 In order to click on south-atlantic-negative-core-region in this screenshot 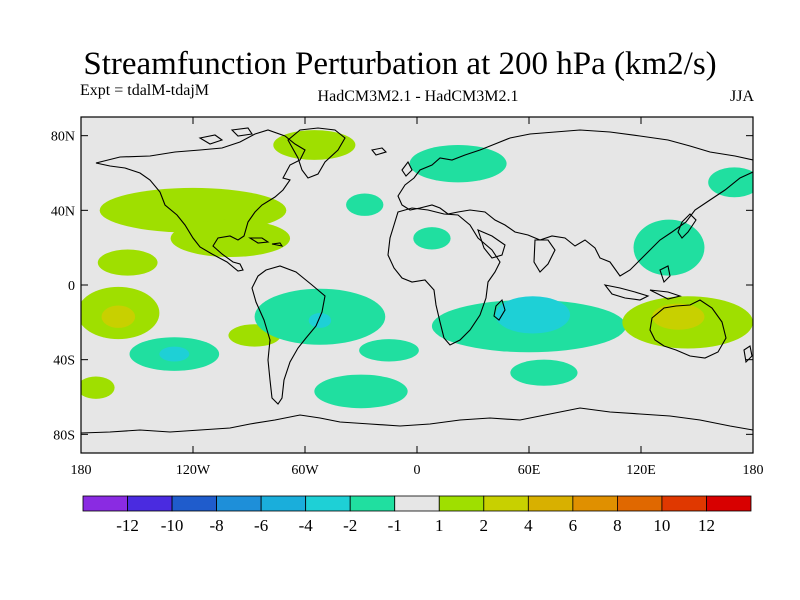, I will do `click(320, 320)`.